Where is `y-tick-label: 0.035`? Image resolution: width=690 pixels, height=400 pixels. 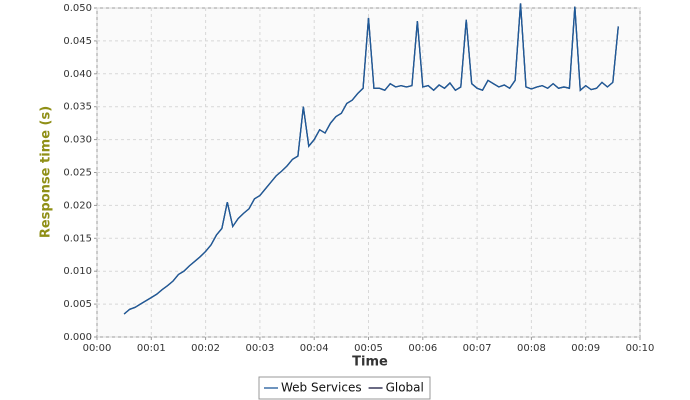
y-tick-label: 0.035 is located at coordinates (77, 107).